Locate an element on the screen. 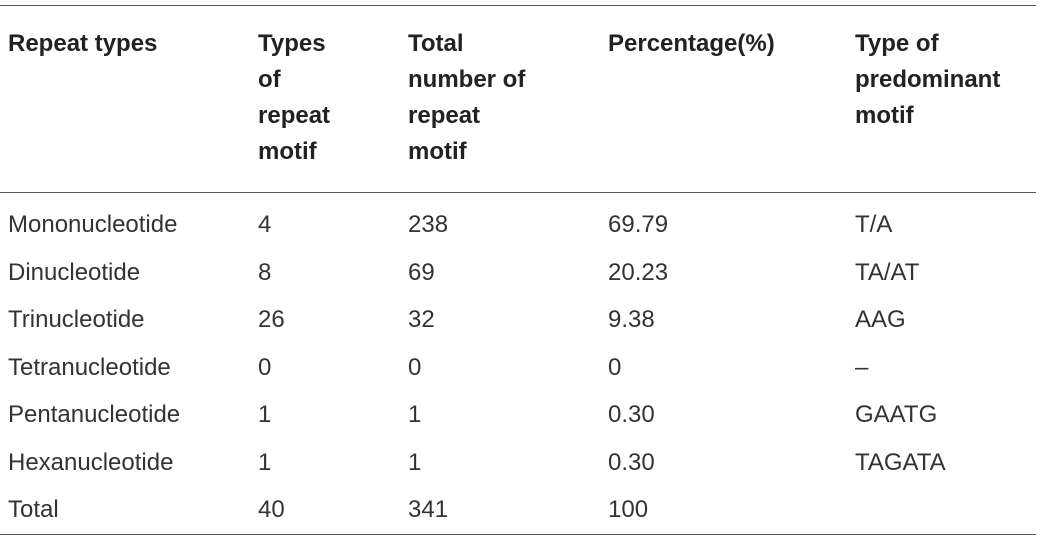 Image resolution: width=1040 pixels, height=556 pixels. table-cell: Pentanucleotide is located at coordinates (94, 414).